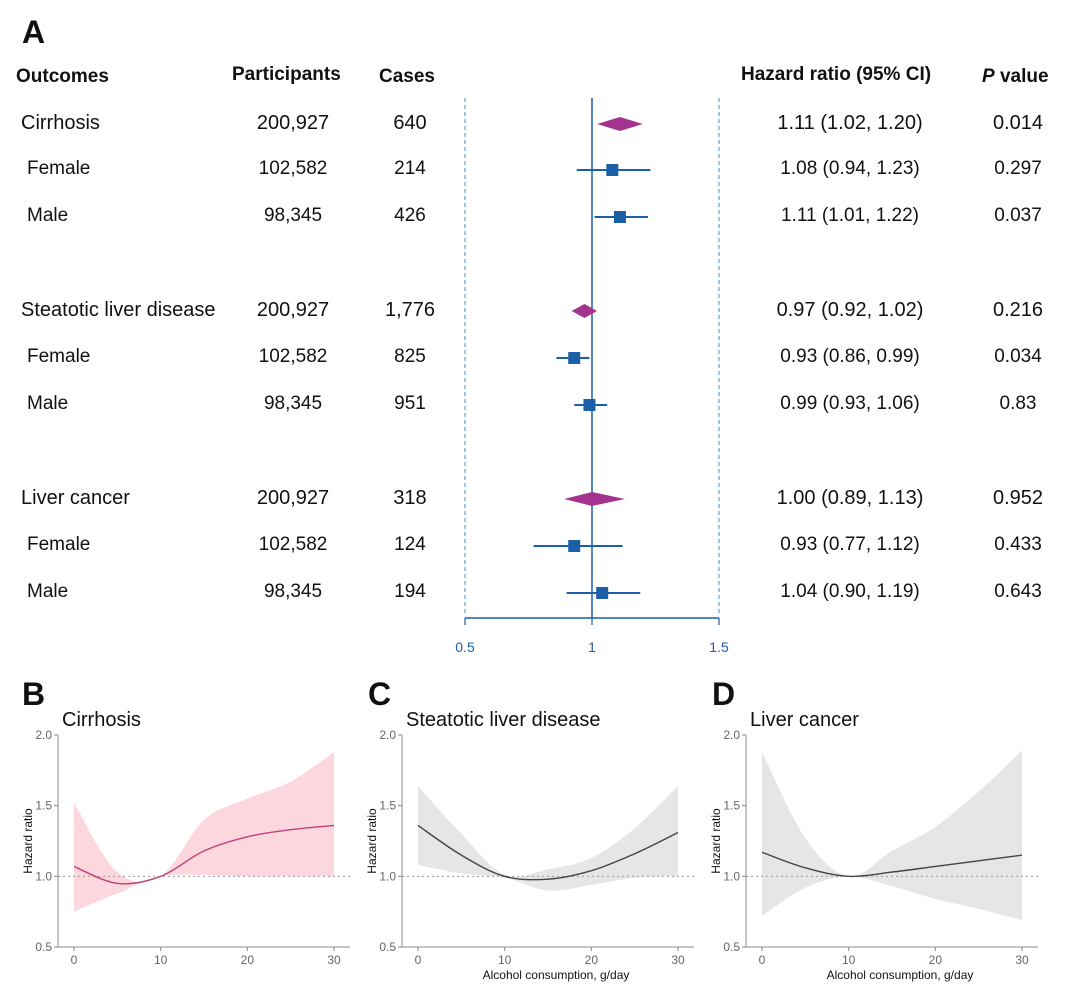 Image resolution: width=1080 pixels, height=998 pixels. Describe the element at coordinates (410, 591) in the screenshot. I see `row-cases: 194` at that location.